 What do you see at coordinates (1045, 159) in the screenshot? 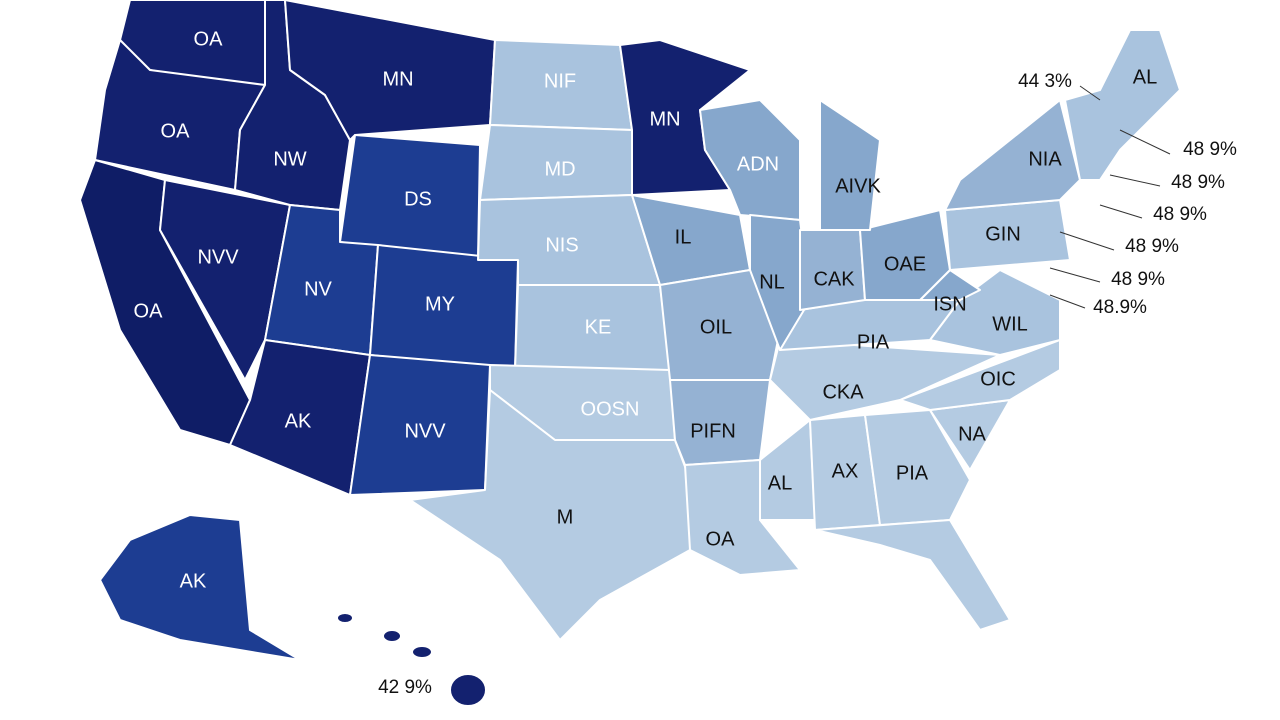
I see `state-label: NIA` at bounding box center [1045, 159].